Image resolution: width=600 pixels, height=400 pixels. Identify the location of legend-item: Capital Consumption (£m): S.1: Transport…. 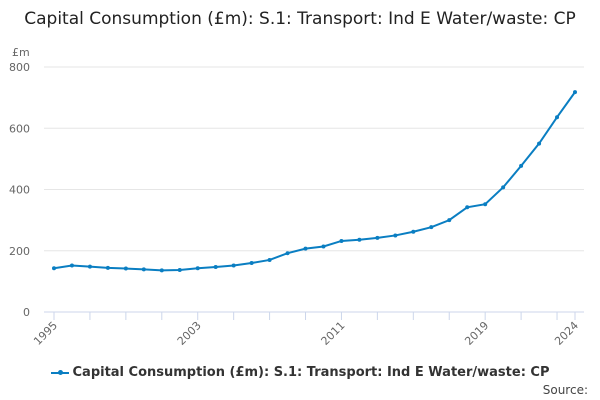
(300, 372).